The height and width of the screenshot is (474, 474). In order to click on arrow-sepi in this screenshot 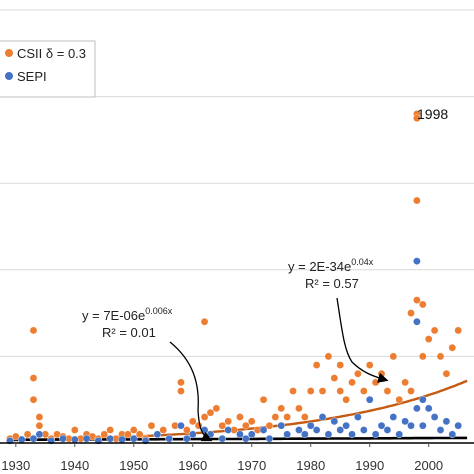, I will do `click(191, 391)`.